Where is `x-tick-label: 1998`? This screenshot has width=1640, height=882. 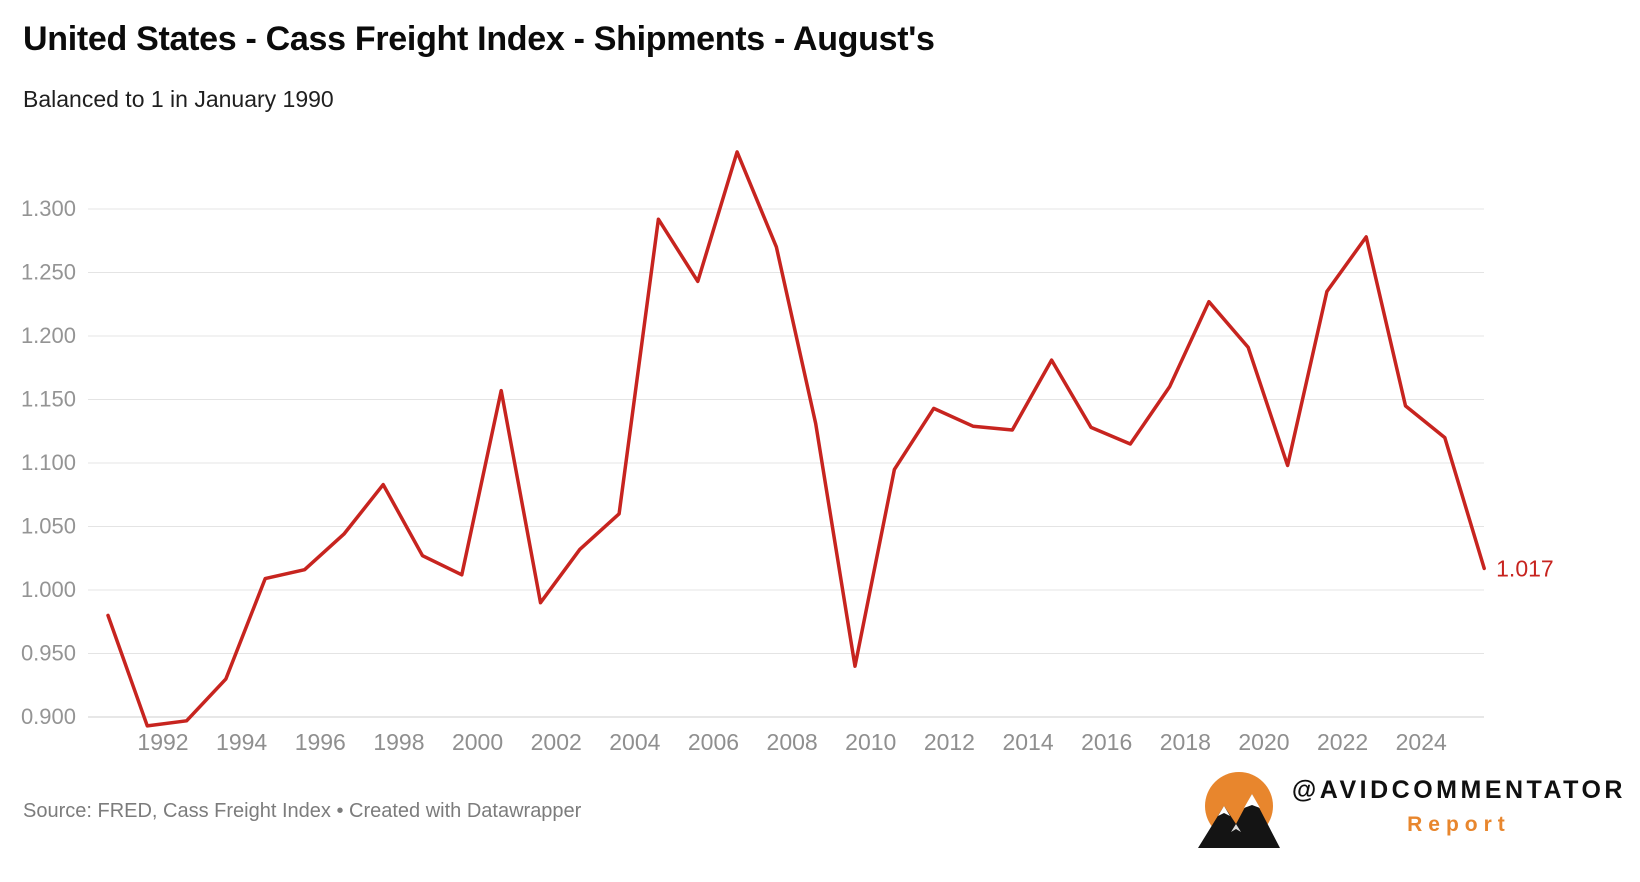 x-tick-label: 1998 is located at coordinates (398, 742).